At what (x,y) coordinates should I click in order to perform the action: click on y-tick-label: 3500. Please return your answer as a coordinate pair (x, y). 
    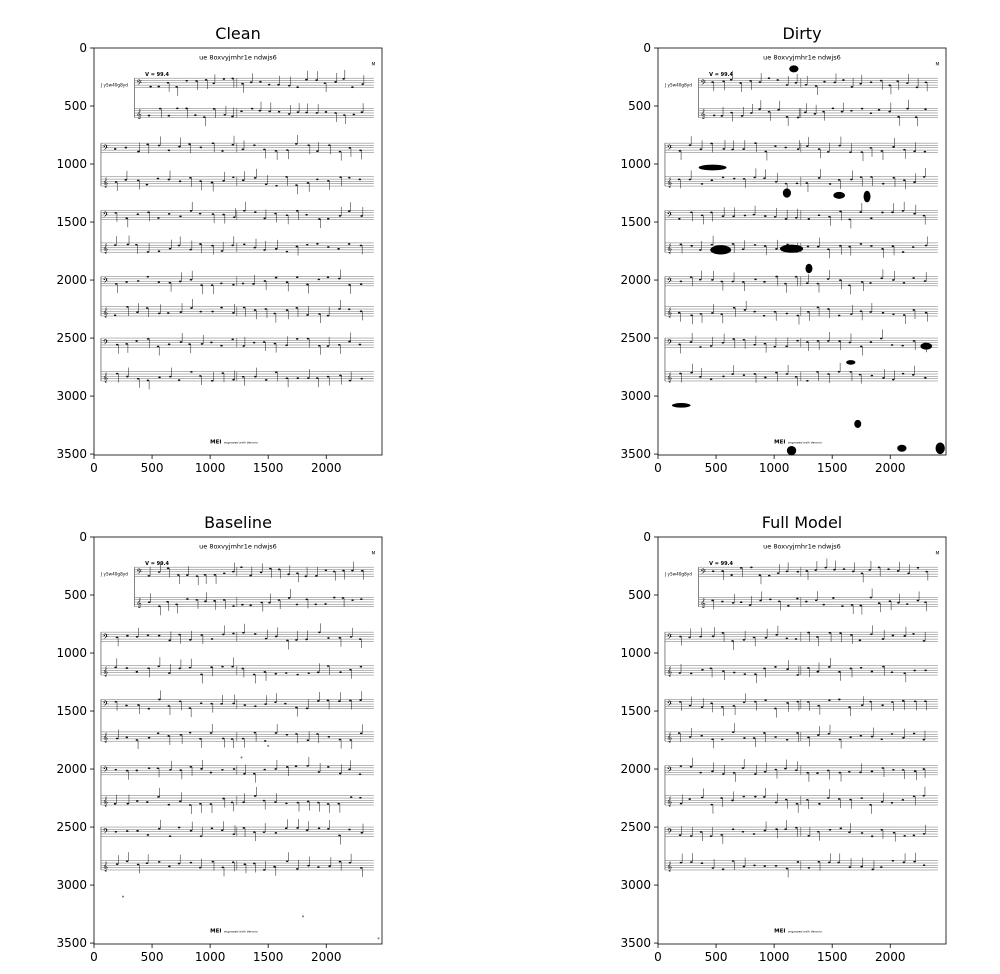
    Looking at the image, I should click on (71, 943).